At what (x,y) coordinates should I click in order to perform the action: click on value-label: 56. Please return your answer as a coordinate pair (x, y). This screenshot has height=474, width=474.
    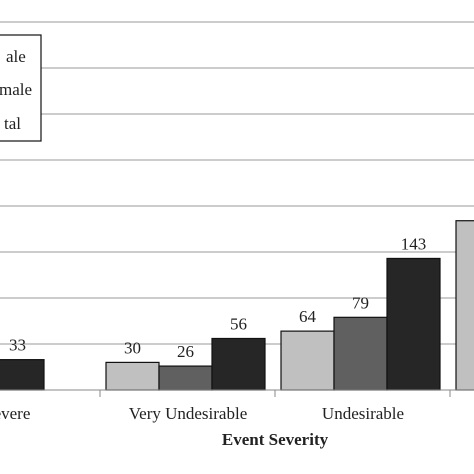
    Looking at the image, I should click on (238, 323).